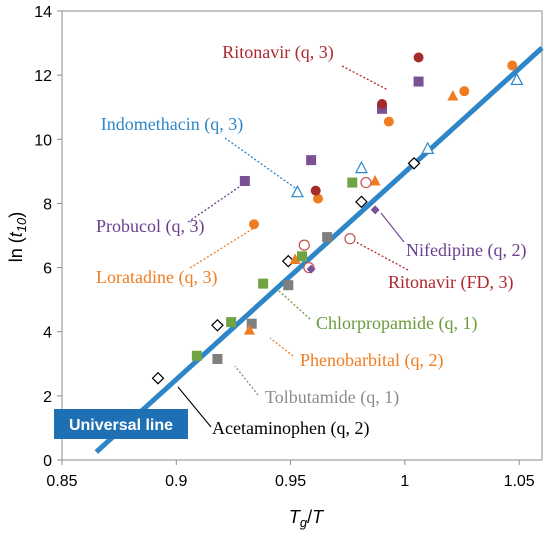 The width and height of the screenshot is (550, 538). What do you see at coordinates (156, 277) in the screenshot?
I see `annotation-label: Loratadine (q, 3)` at bounding box center [156, 277].